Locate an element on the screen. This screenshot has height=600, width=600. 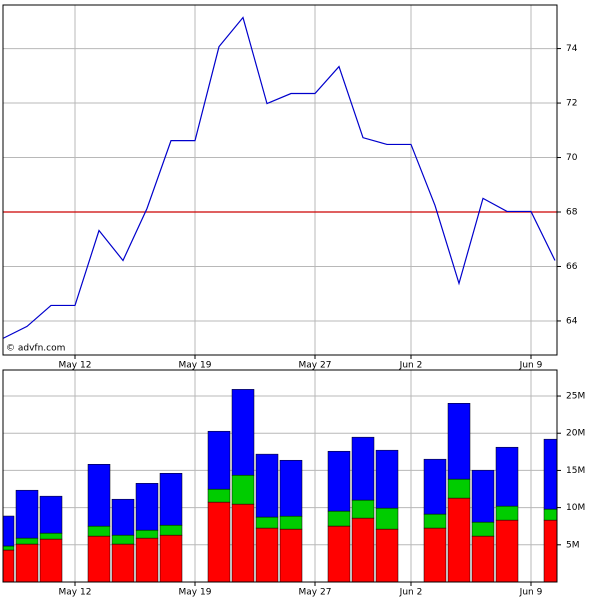
y-tick-label: 10M is located at coordinates (575, 508).